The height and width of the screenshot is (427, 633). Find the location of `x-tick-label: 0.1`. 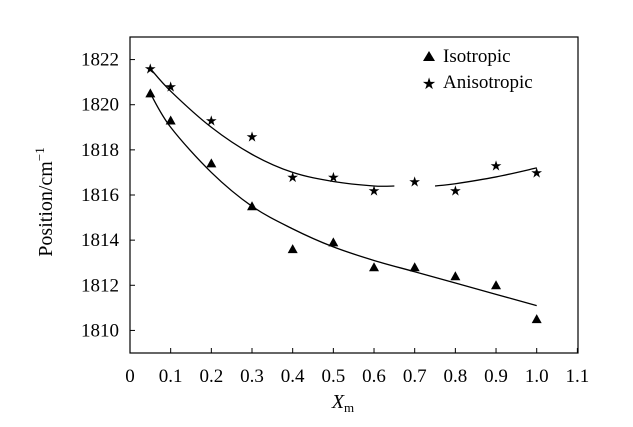

x-tick-label: 0.1 is located at coordinates (171, 376).